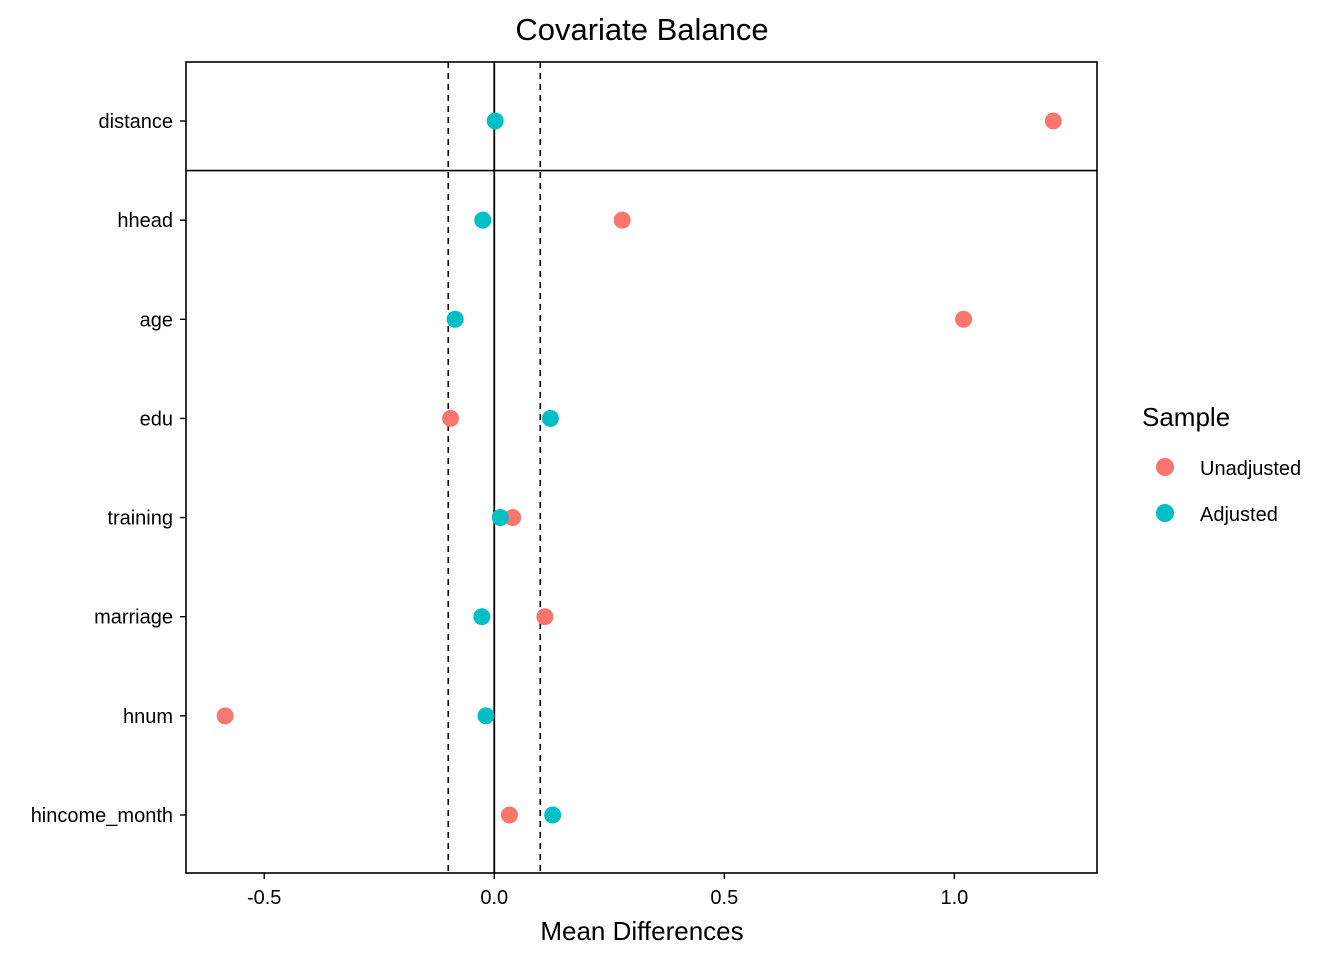 This screenshot has width=1344, height=960. Describe the element at coordinates (455, 319) in the screenshot. I see `point-adjusted-age` at that location.